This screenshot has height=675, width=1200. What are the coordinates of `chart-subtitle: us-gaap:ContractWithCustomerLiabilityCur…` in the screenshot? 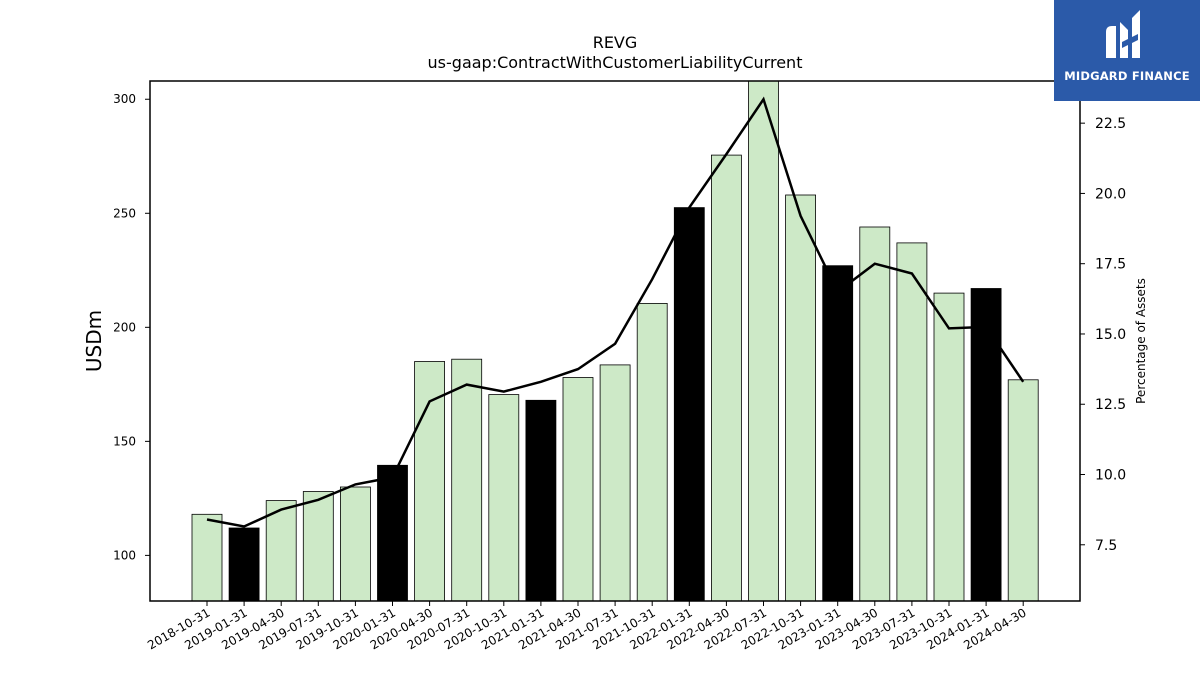 It's located at (615, 62).